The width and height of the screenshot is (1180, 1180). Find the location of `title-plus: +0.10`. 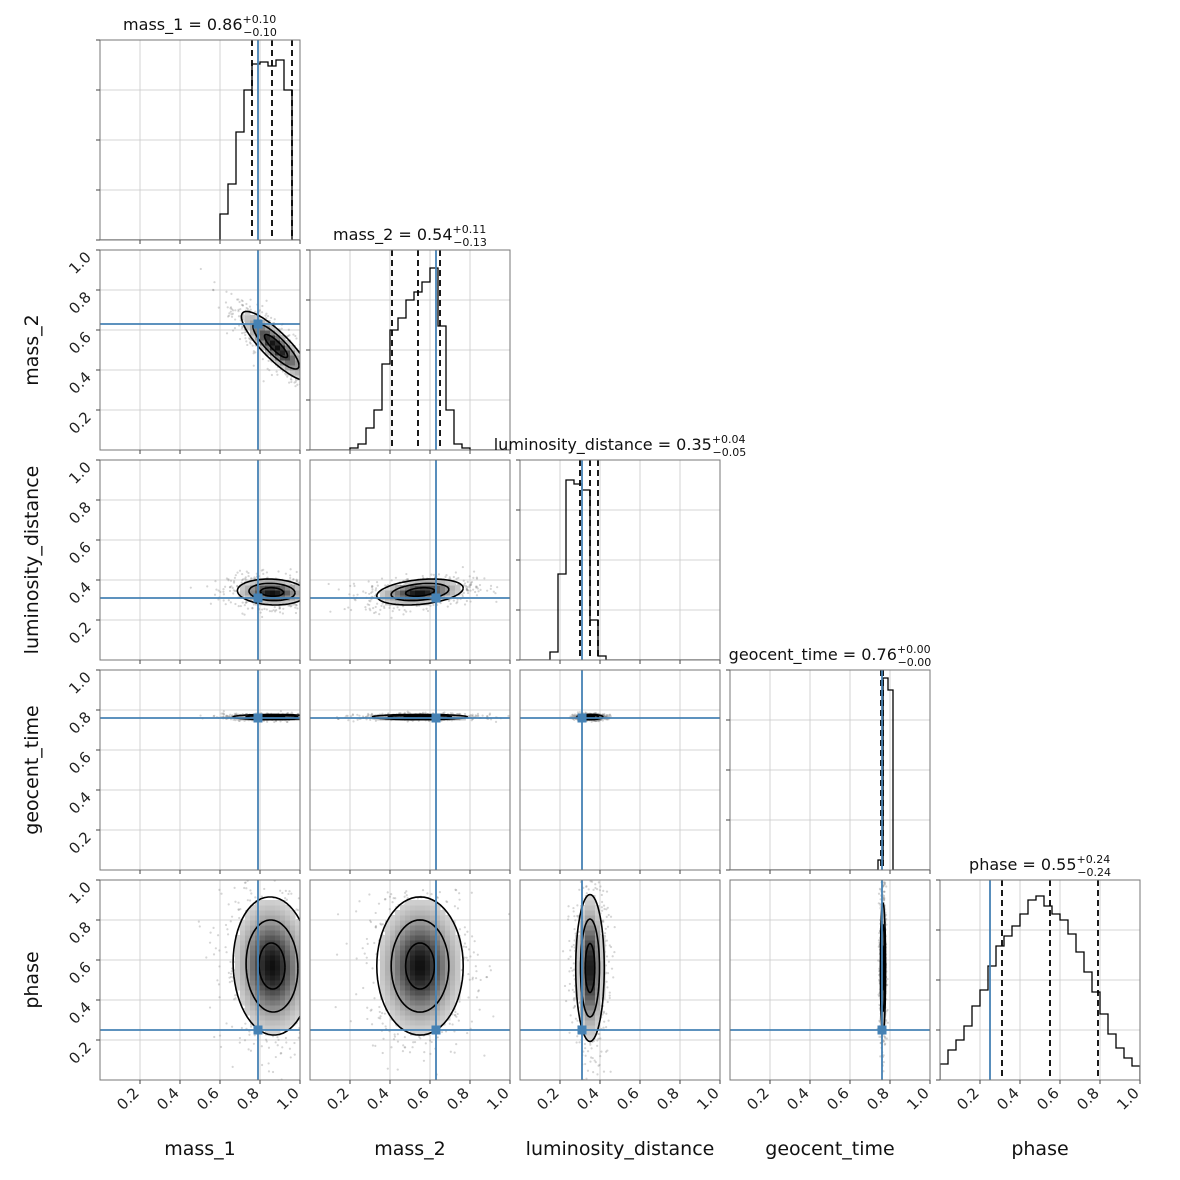

title-plus: +0.10 is located at coordinates (260, 19).